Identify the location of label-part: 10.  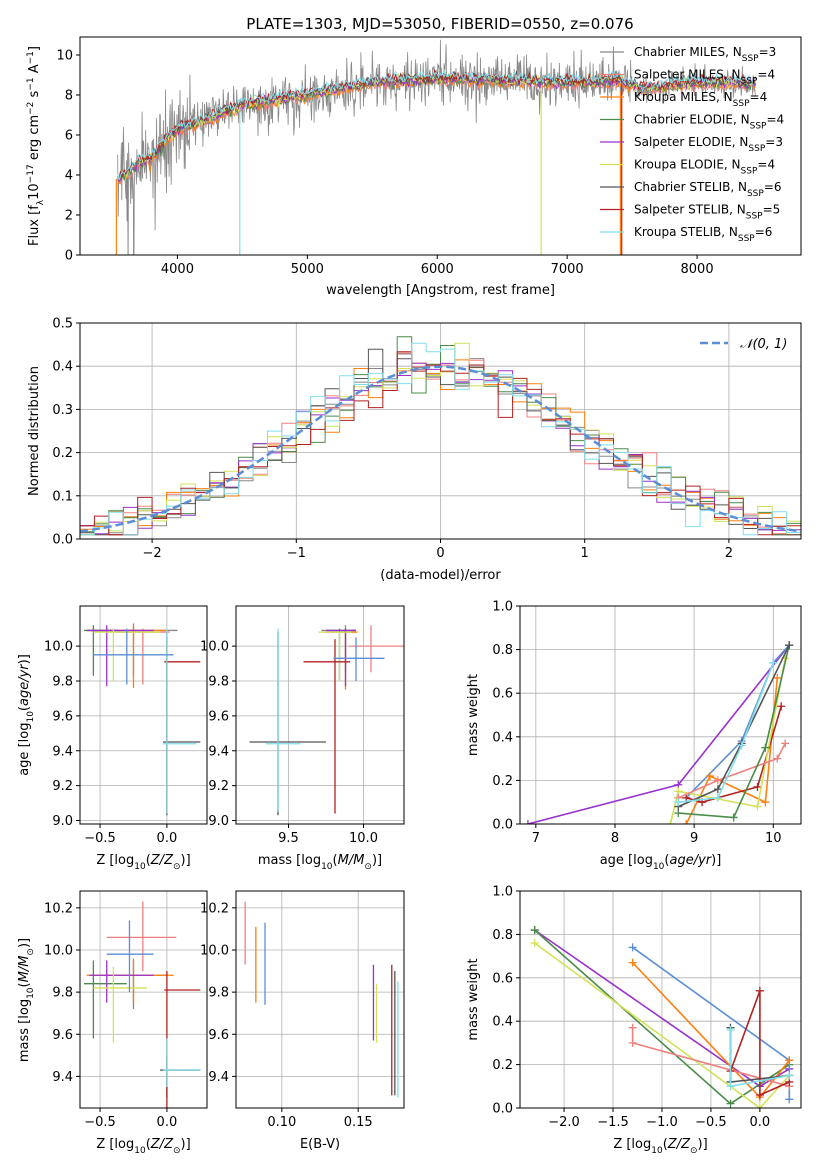
(31, 717).